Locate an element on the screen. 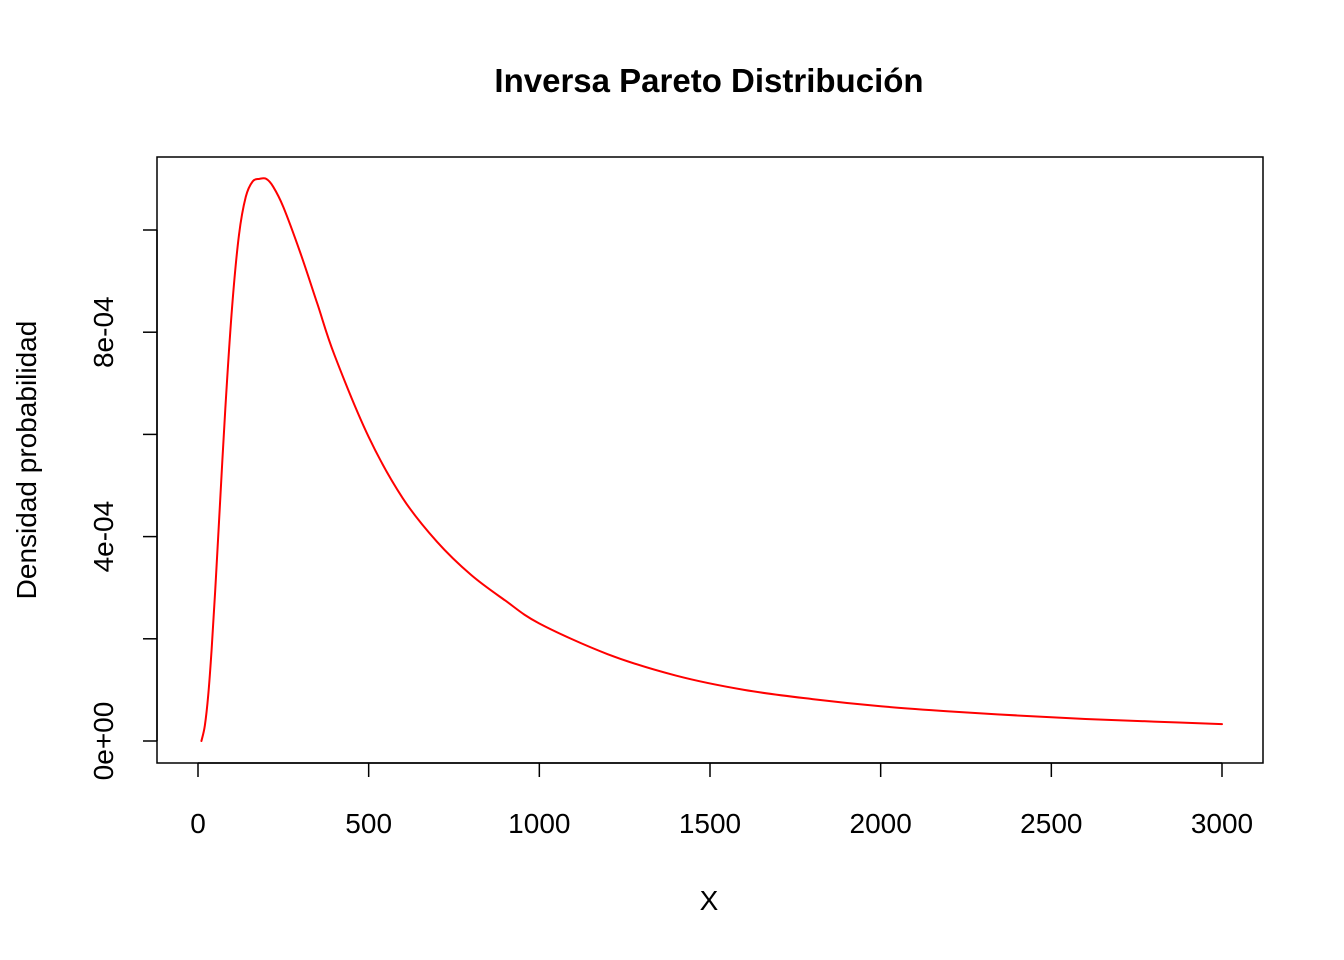 The height and width of the screenshot is (960, 1344). x-tick-label: 1500 is located at coordinates (710, 823).